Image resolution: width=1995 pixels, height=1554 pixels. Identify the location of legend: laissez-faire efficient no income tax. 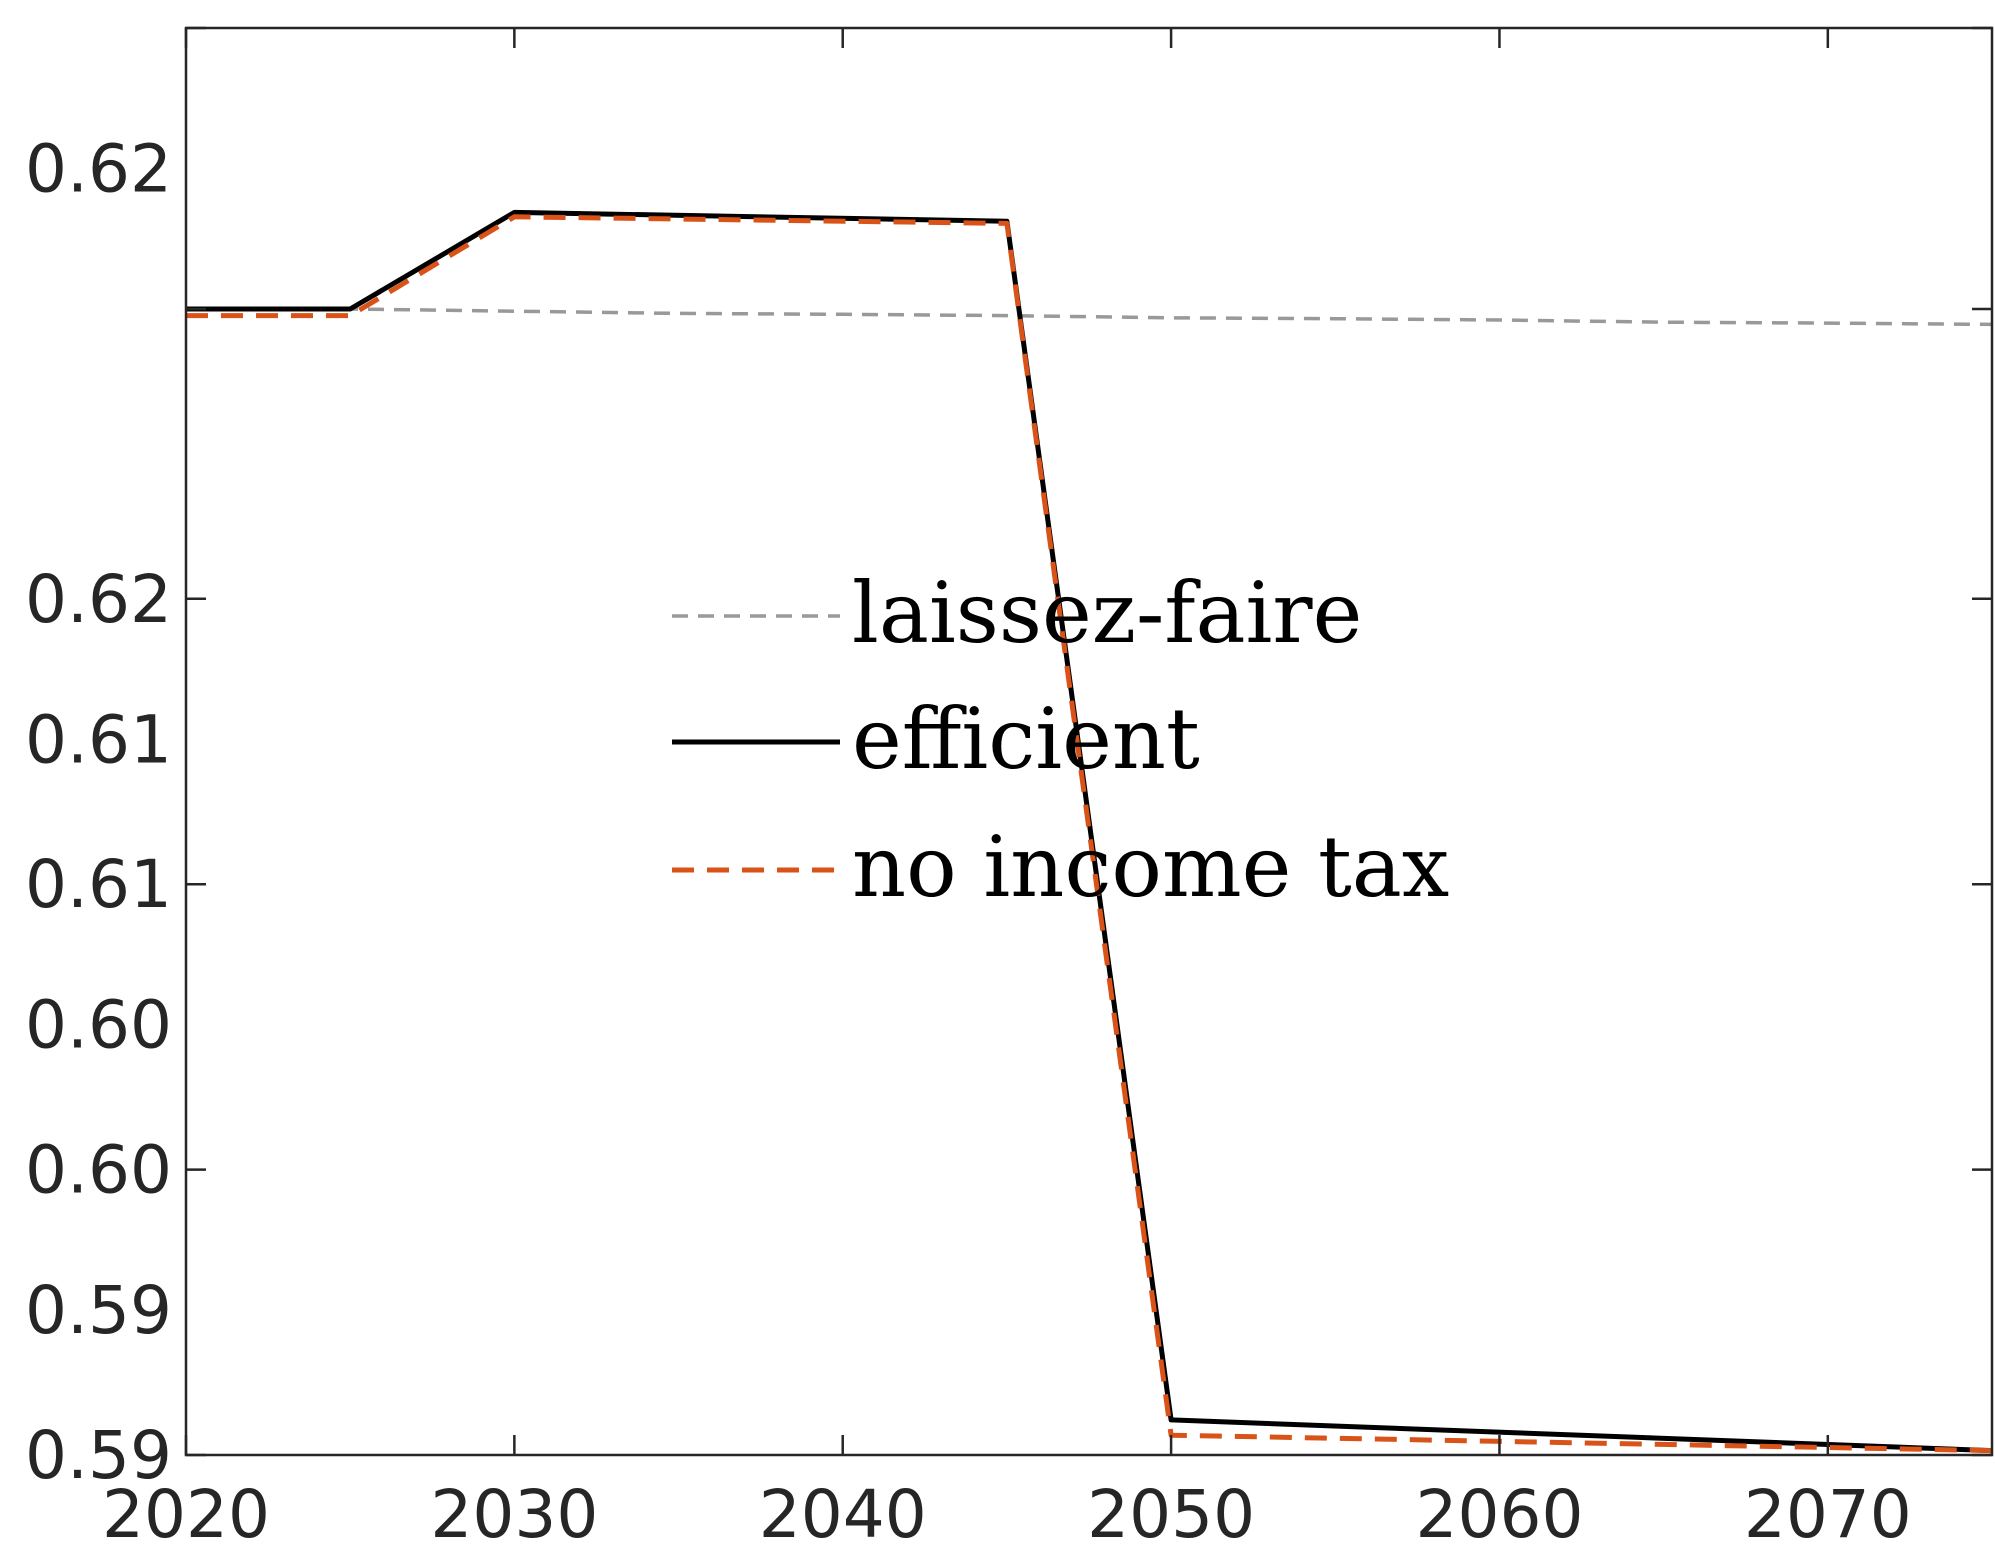
(1060, 740).